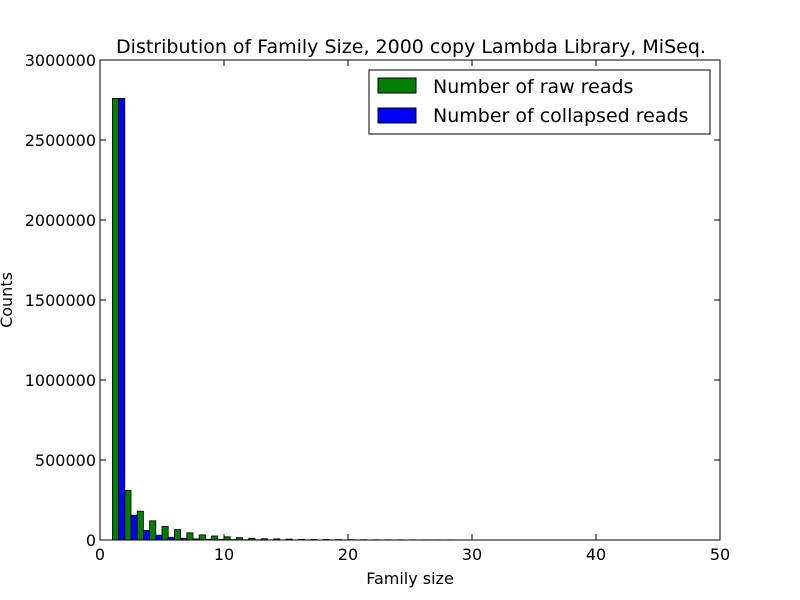 Image resolution: width=800 pixels, height=600 pixels. What do you see at coordinates (720, 554) in the screenshot?
I see `x-tick-label: 50` at bounding box center [720, 554].